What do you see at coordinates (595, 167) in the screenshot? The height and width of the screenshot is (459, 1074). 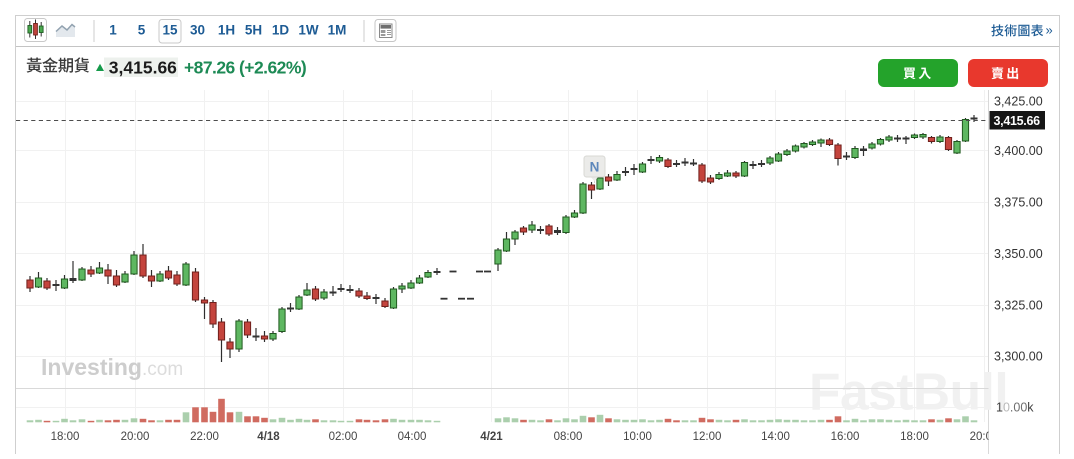 I see `svg-text: N` at bounding box center [595, 167].